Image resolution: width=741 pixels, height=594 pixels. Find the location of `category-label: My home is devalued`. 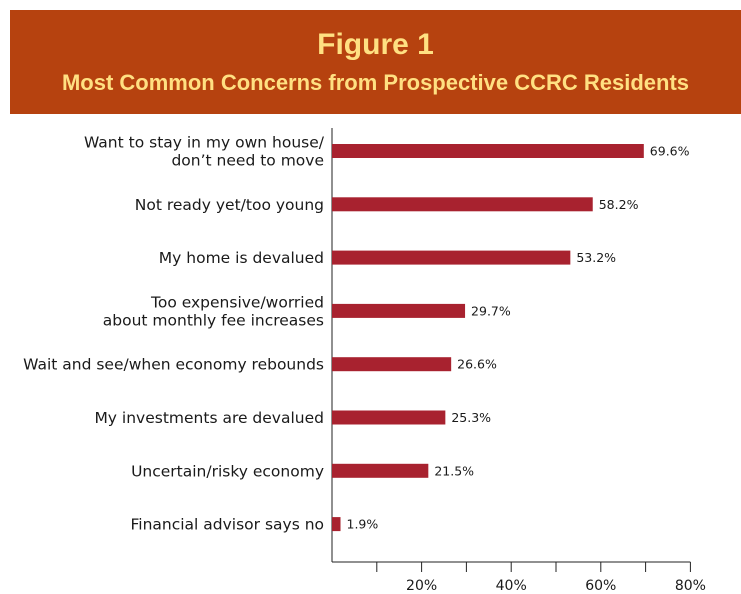

category-label: My home is devalued is located at coordinates (241, 258).